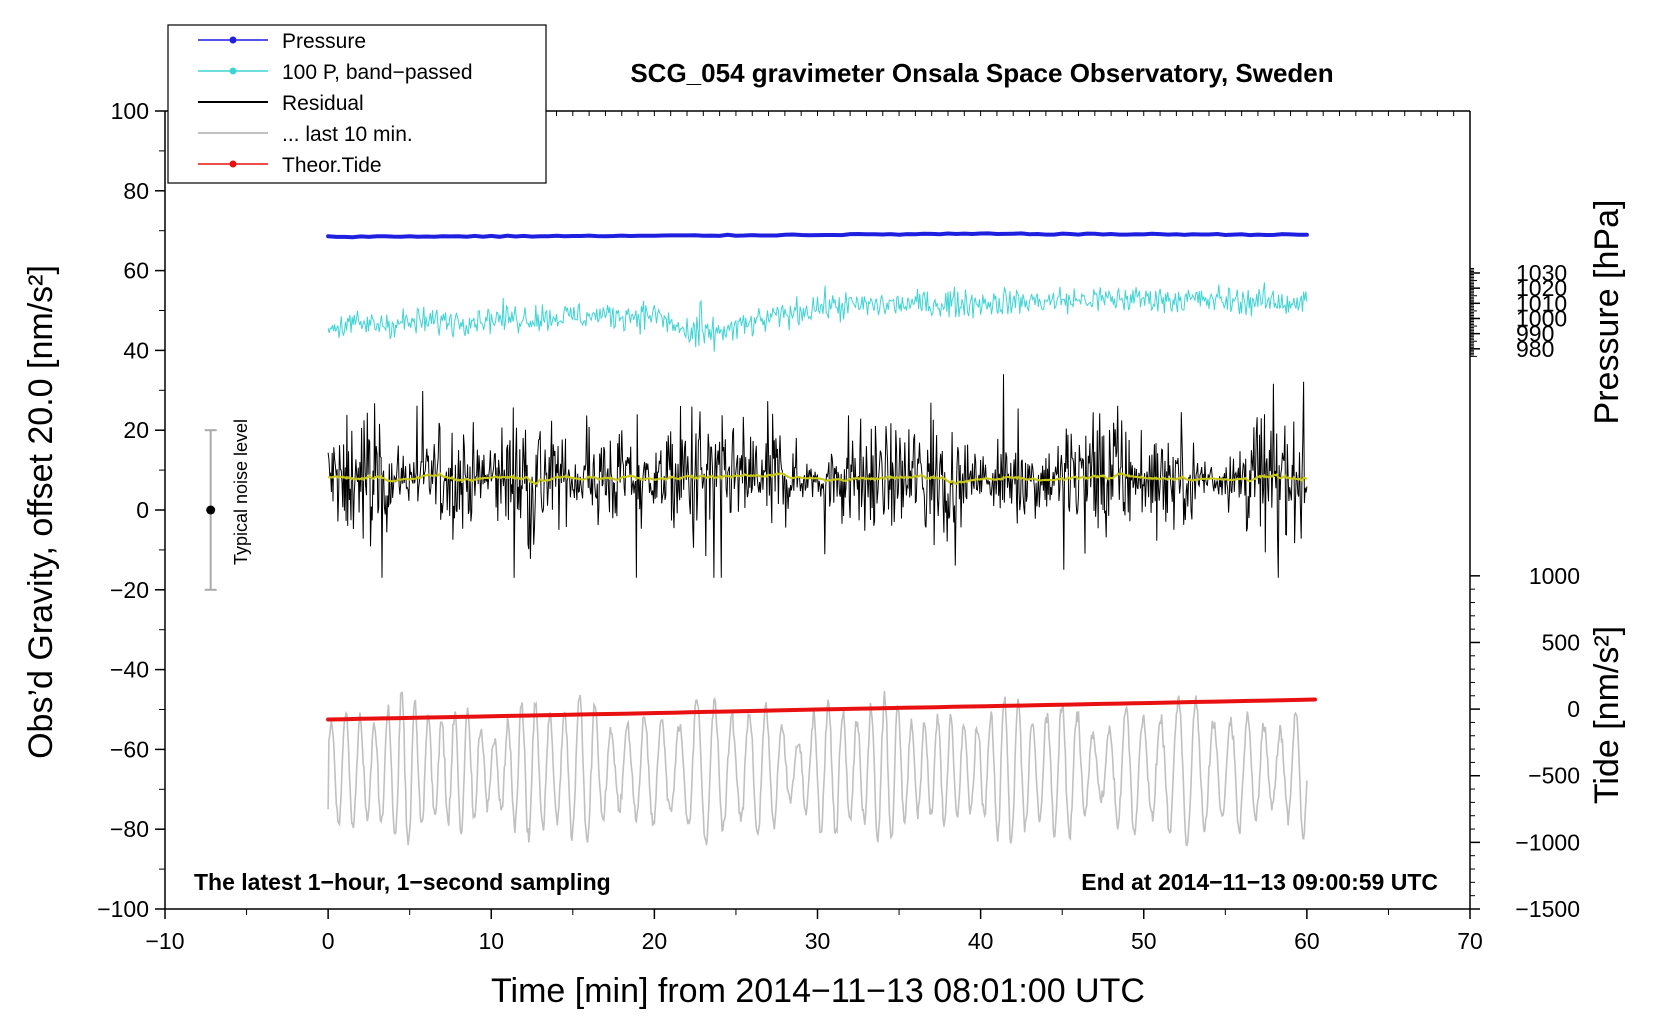 This screenshot has width=1660, height=1025. I want to click on x-tick-label: 30, so click(818, 941).